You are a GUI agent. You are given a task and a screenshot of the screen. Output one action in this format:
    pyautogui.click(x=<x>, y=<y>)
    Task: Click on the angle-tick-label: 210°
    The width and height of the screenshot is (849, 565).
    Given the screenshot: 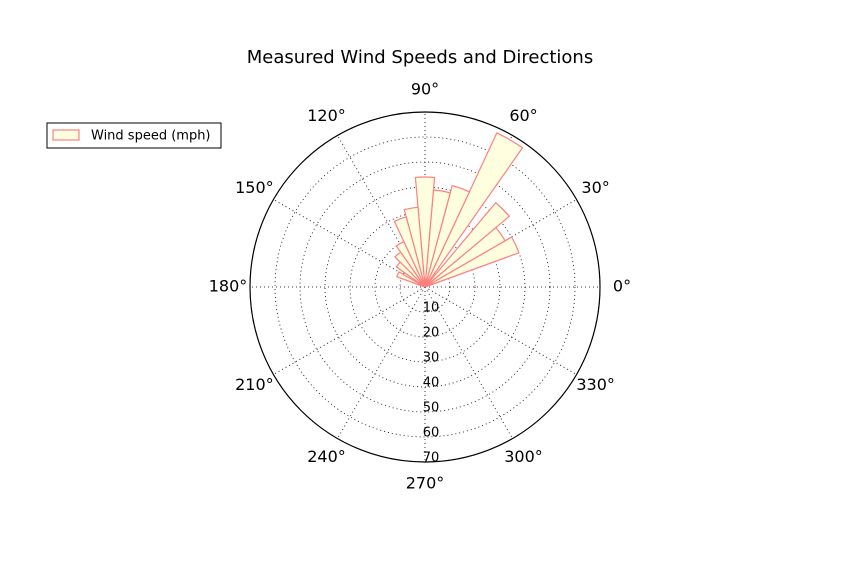 What is the action you would take?
    pyautogui.click(x=254, y=384)
    